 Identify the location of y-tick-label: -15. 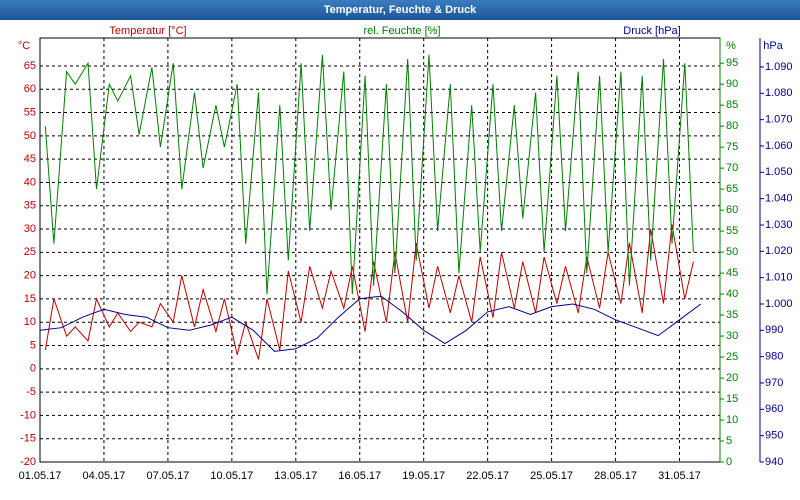
(28, 439).